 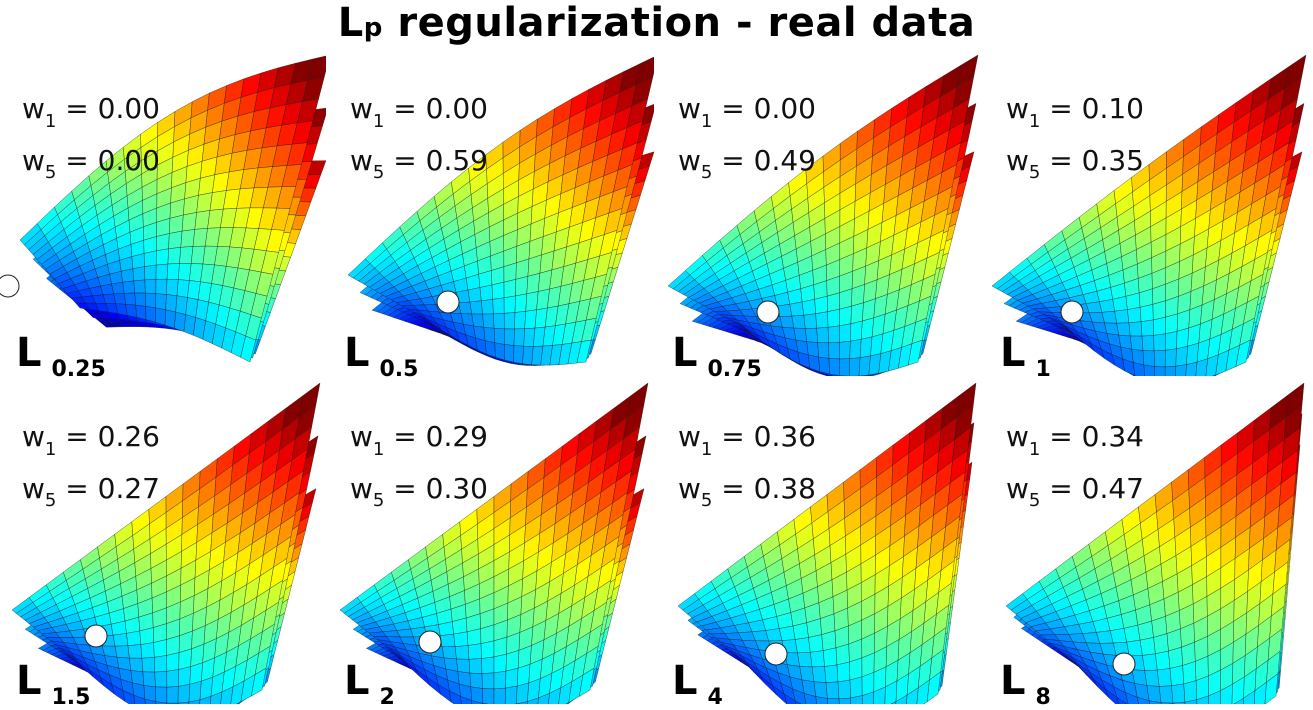 What do you see at coordinates (785, 160) in the screenshot?
I see `w5-value: 0.49` at bounding box center [785, 160].